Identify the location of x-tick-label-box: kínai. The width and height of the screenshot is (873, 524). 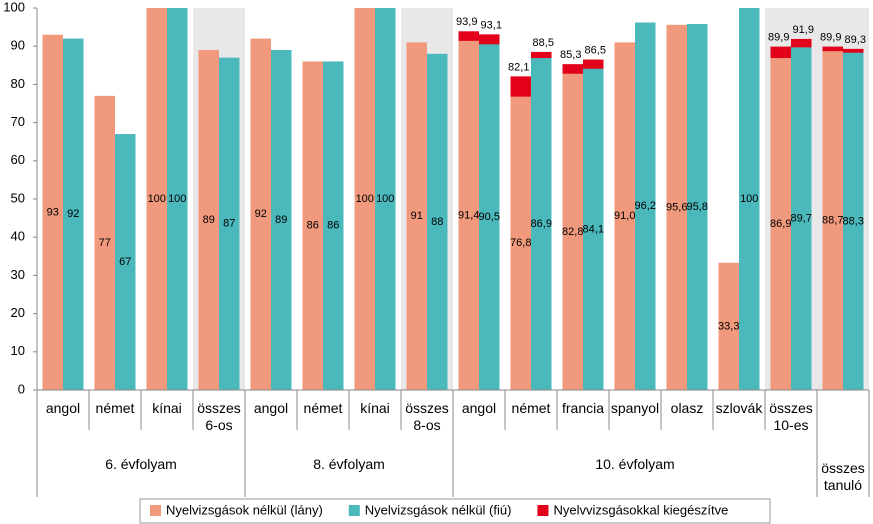
(375, 408).